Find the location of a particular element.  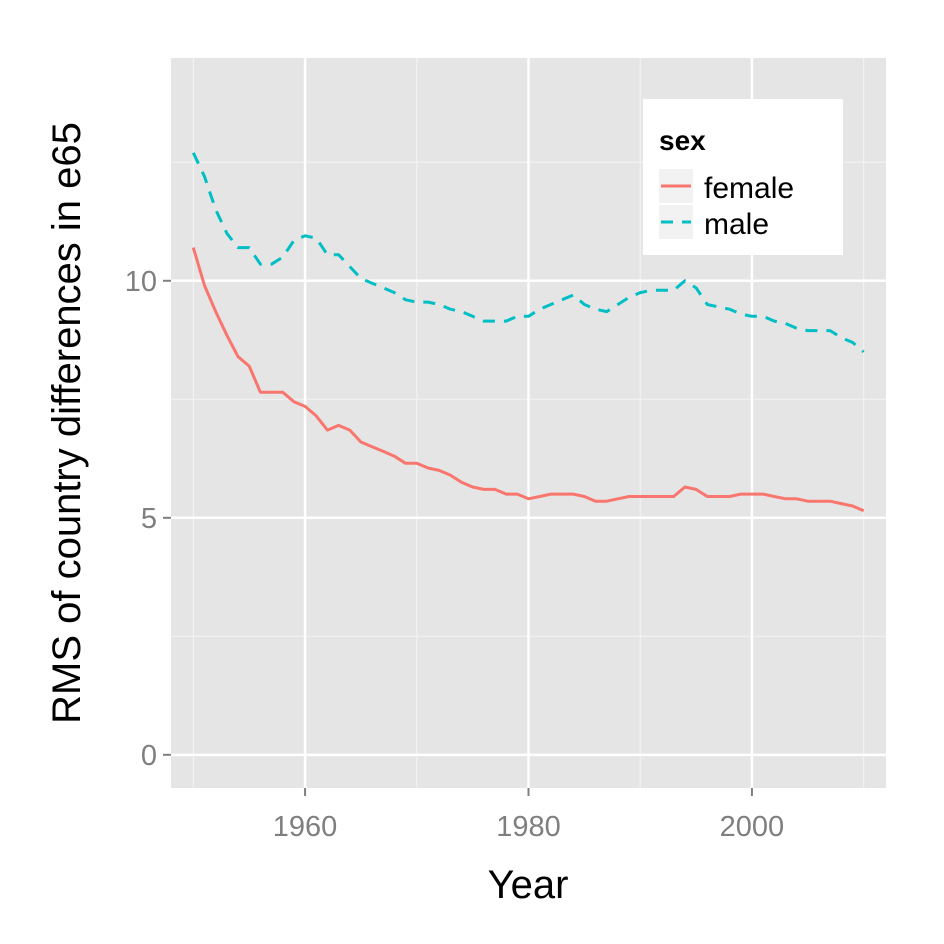

x-axis-title: Year is located at coordinates (528, 885).